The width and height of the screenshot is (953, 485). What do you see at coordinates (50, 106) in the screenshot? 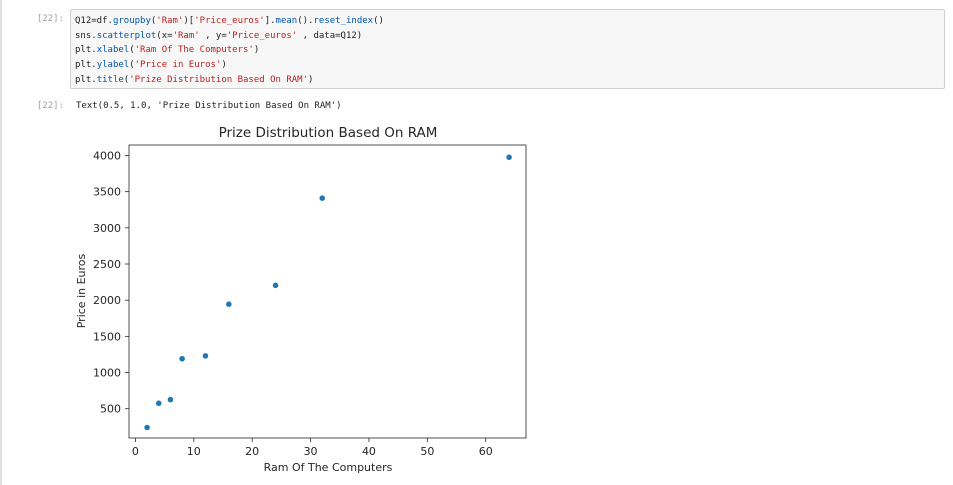
I see `output-prompt: [22]:` at bounding box center [50, 106].